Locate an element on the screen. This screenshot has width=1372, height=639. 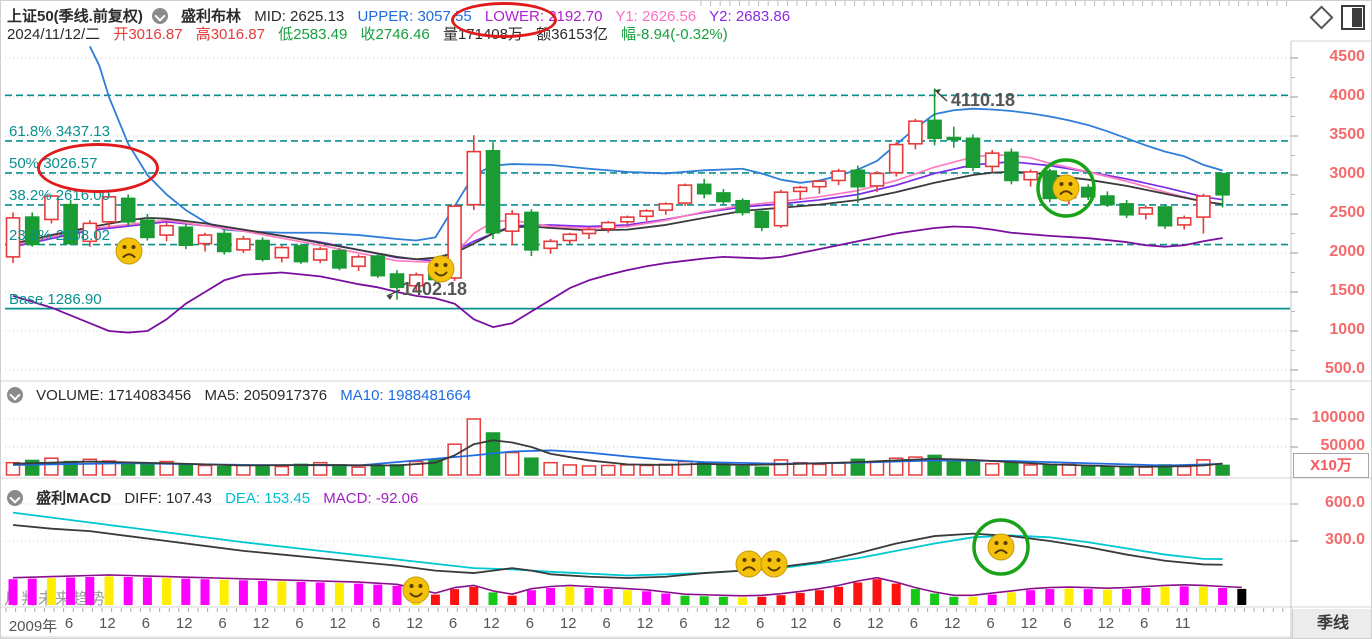
quote-change: 幅-8.94(-0.32%) is located at coordinates (674, 34).